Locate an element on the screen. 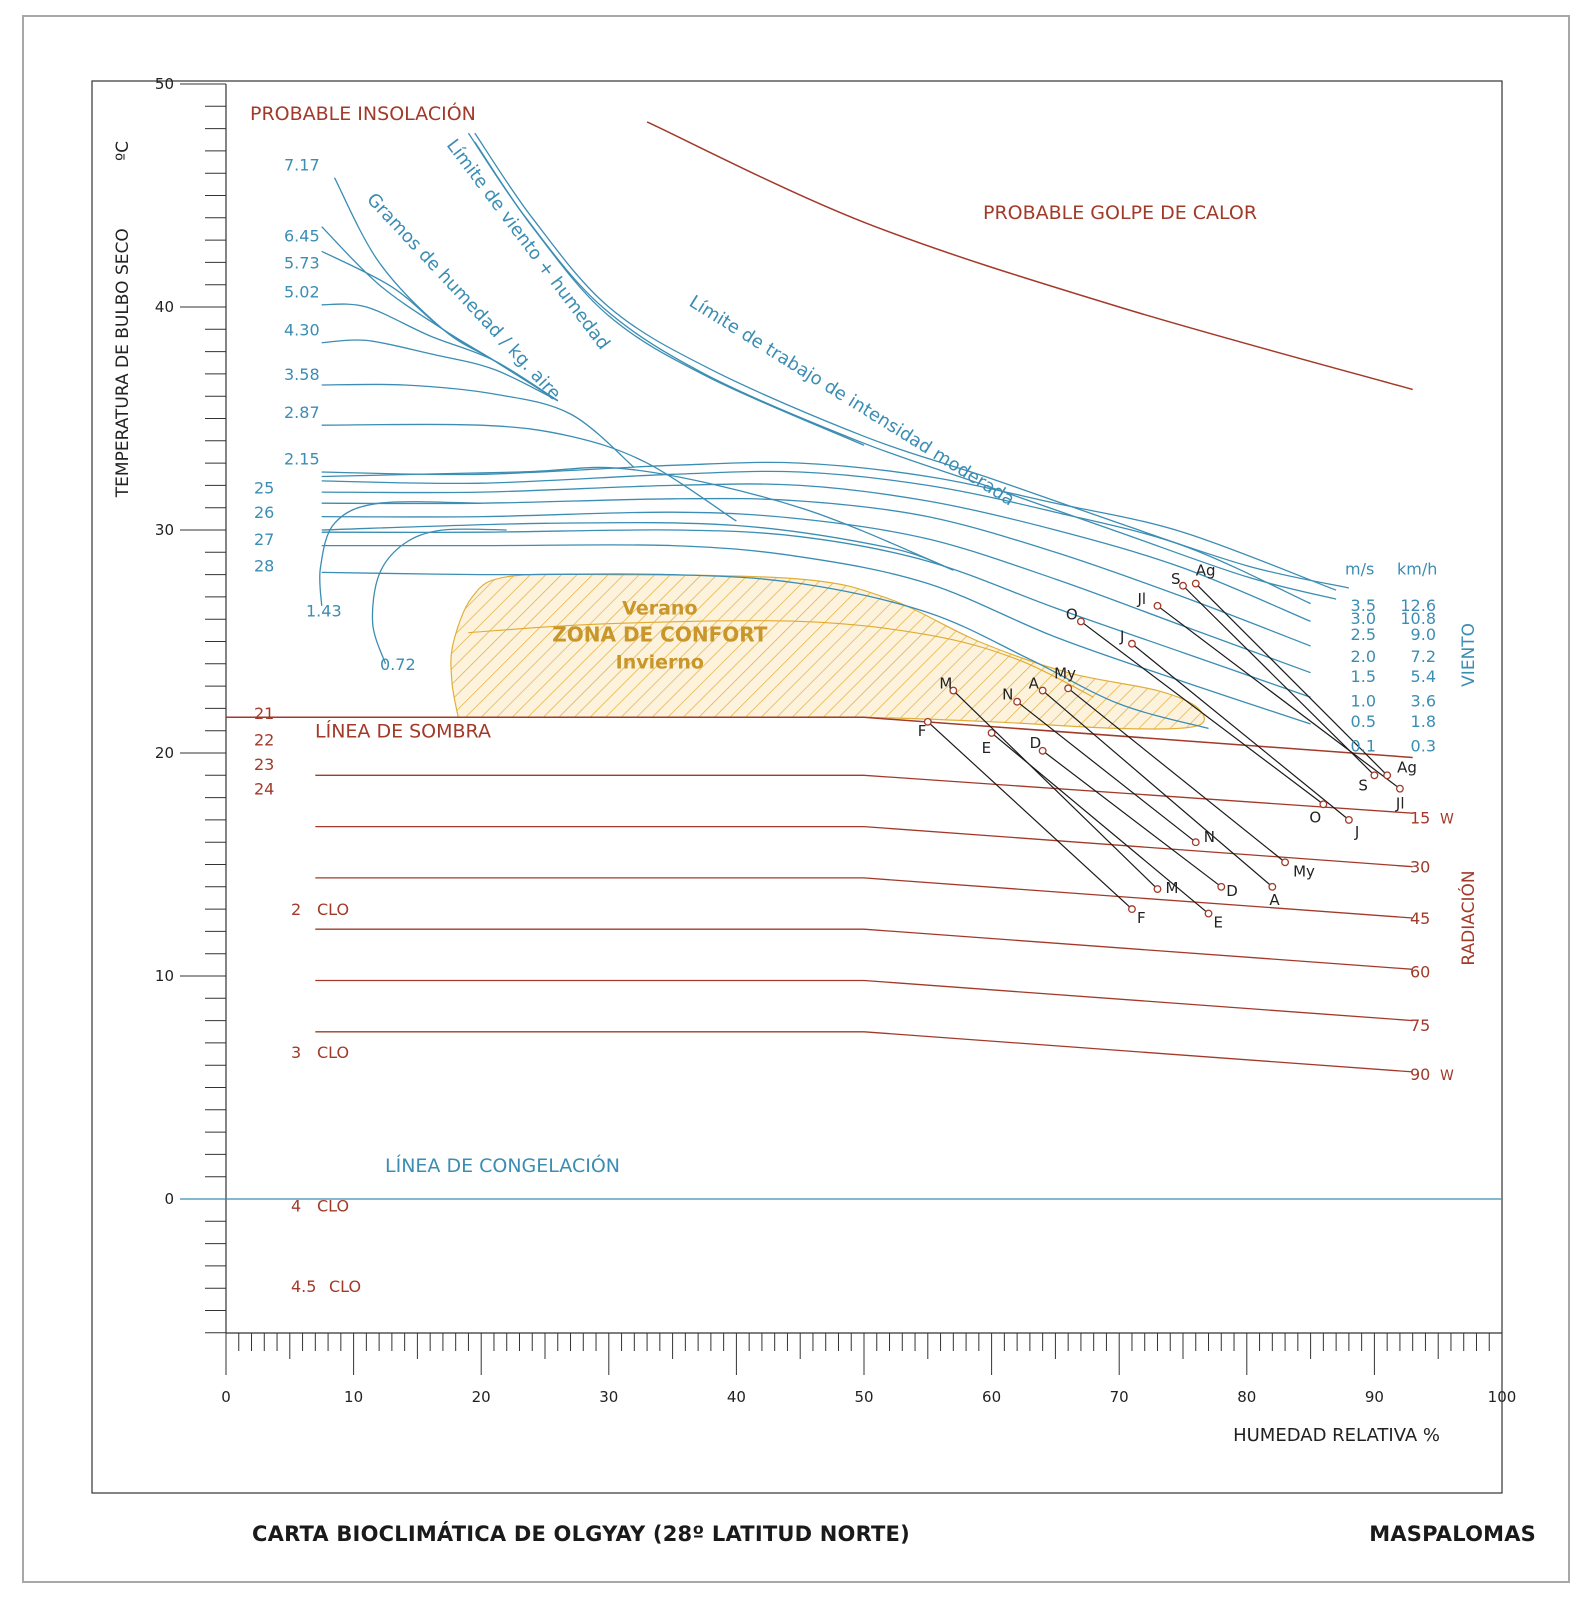 The image size is (1592, 1600). wind-kmh-value: 3.6 is located at coordinates (1423, 701).